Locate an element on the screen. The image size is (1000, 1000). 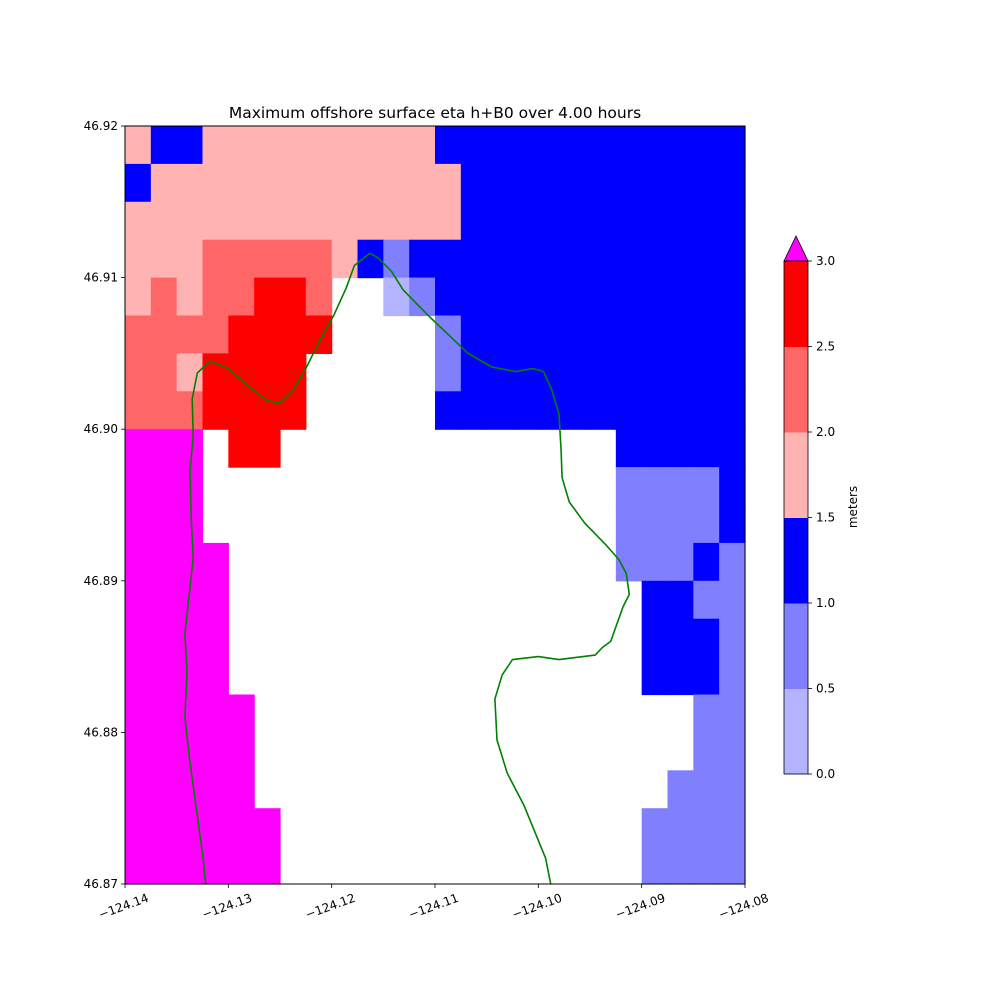
y-tick-label: 46.91 is located at coordinates (101, 278).